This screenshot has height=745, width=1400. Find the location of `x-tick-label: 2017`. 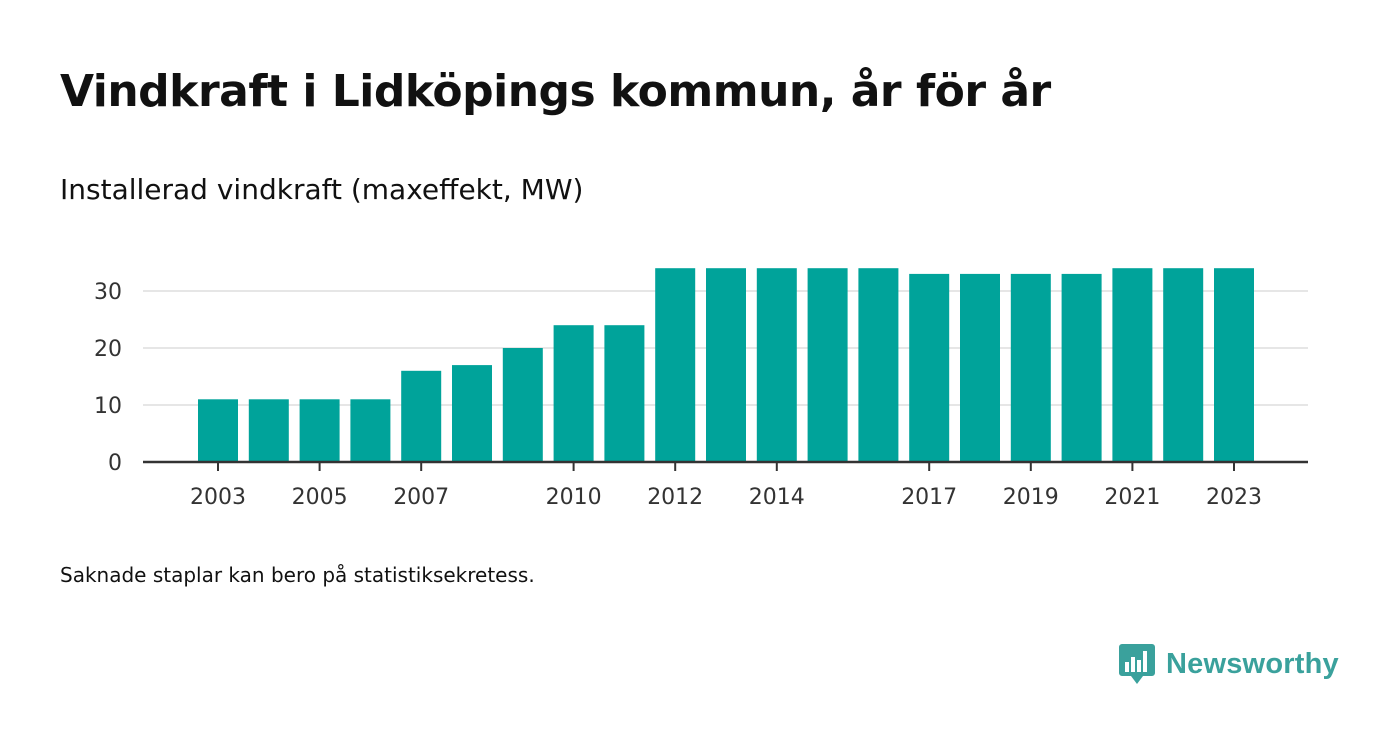

x-tick-label: 2017 is located at coordinates (929, 497).